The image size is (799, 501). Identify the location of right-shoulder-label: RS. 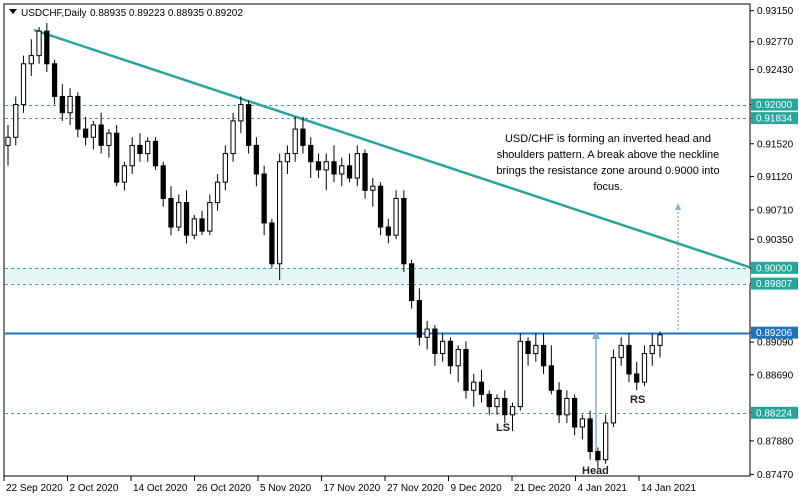
(637, 400).